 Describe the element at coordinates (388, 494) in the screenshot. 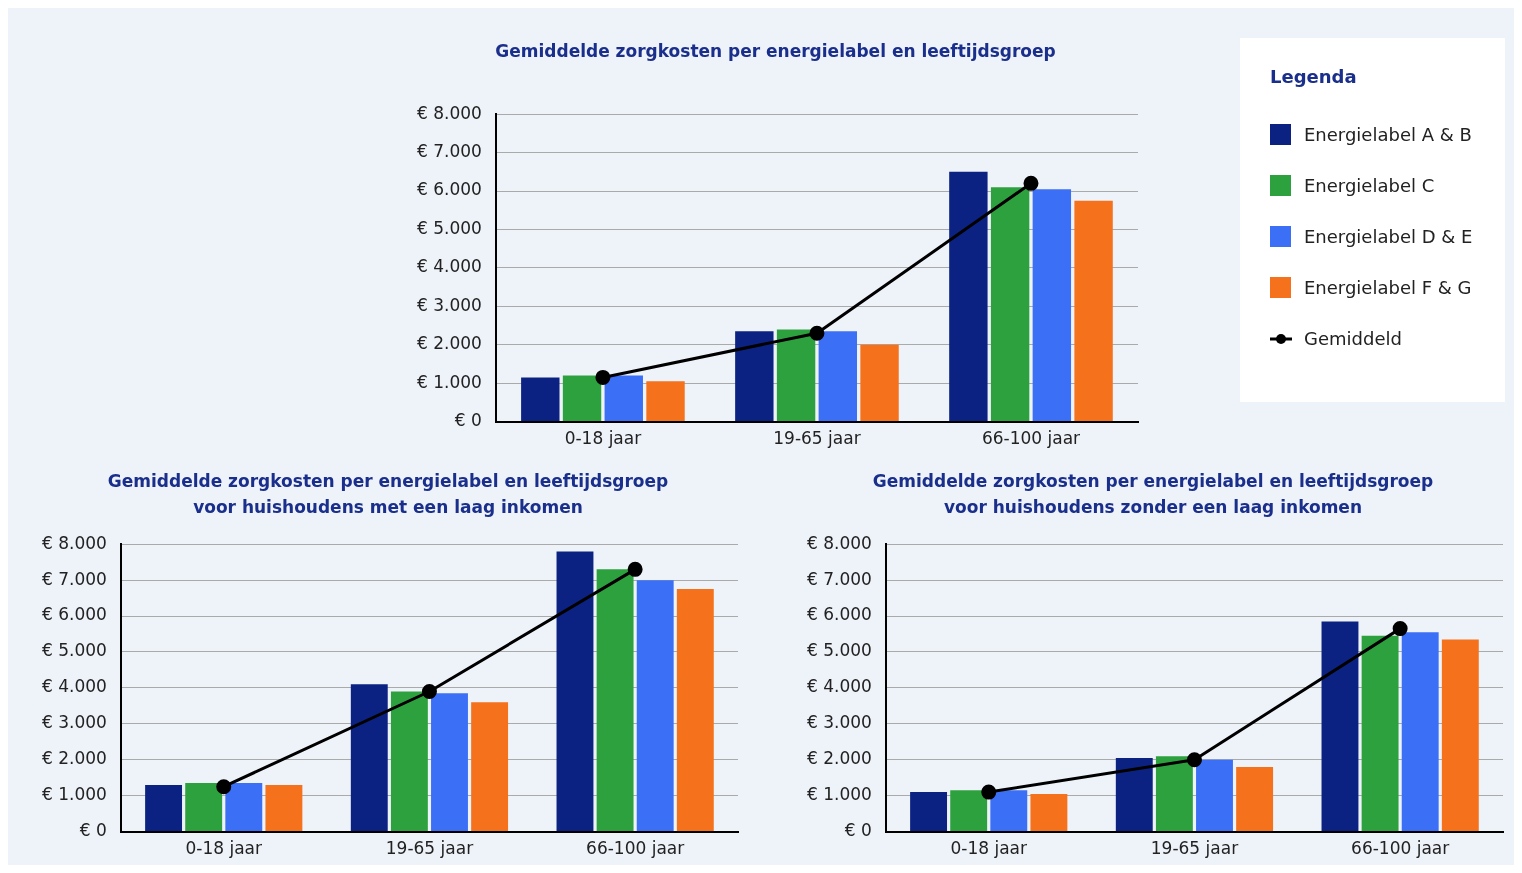

I see `chart-title: Gemiddelde zorgkosten per energielabel en leeftijdsgroep voor huishoudens met een laag inkomen` at that location.